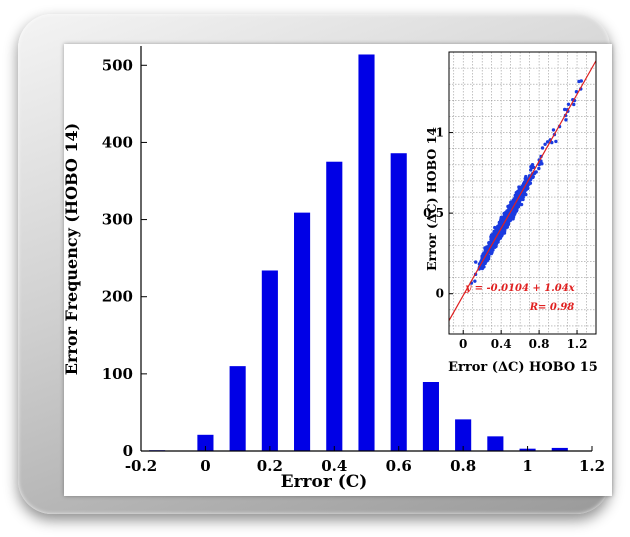 Image resolution: width=630 pixels, height=537 pixels. Describe the element at coordinates (463, 466) in the screenshot. I see `histogram-x-tick-label: 0.8` at that location.